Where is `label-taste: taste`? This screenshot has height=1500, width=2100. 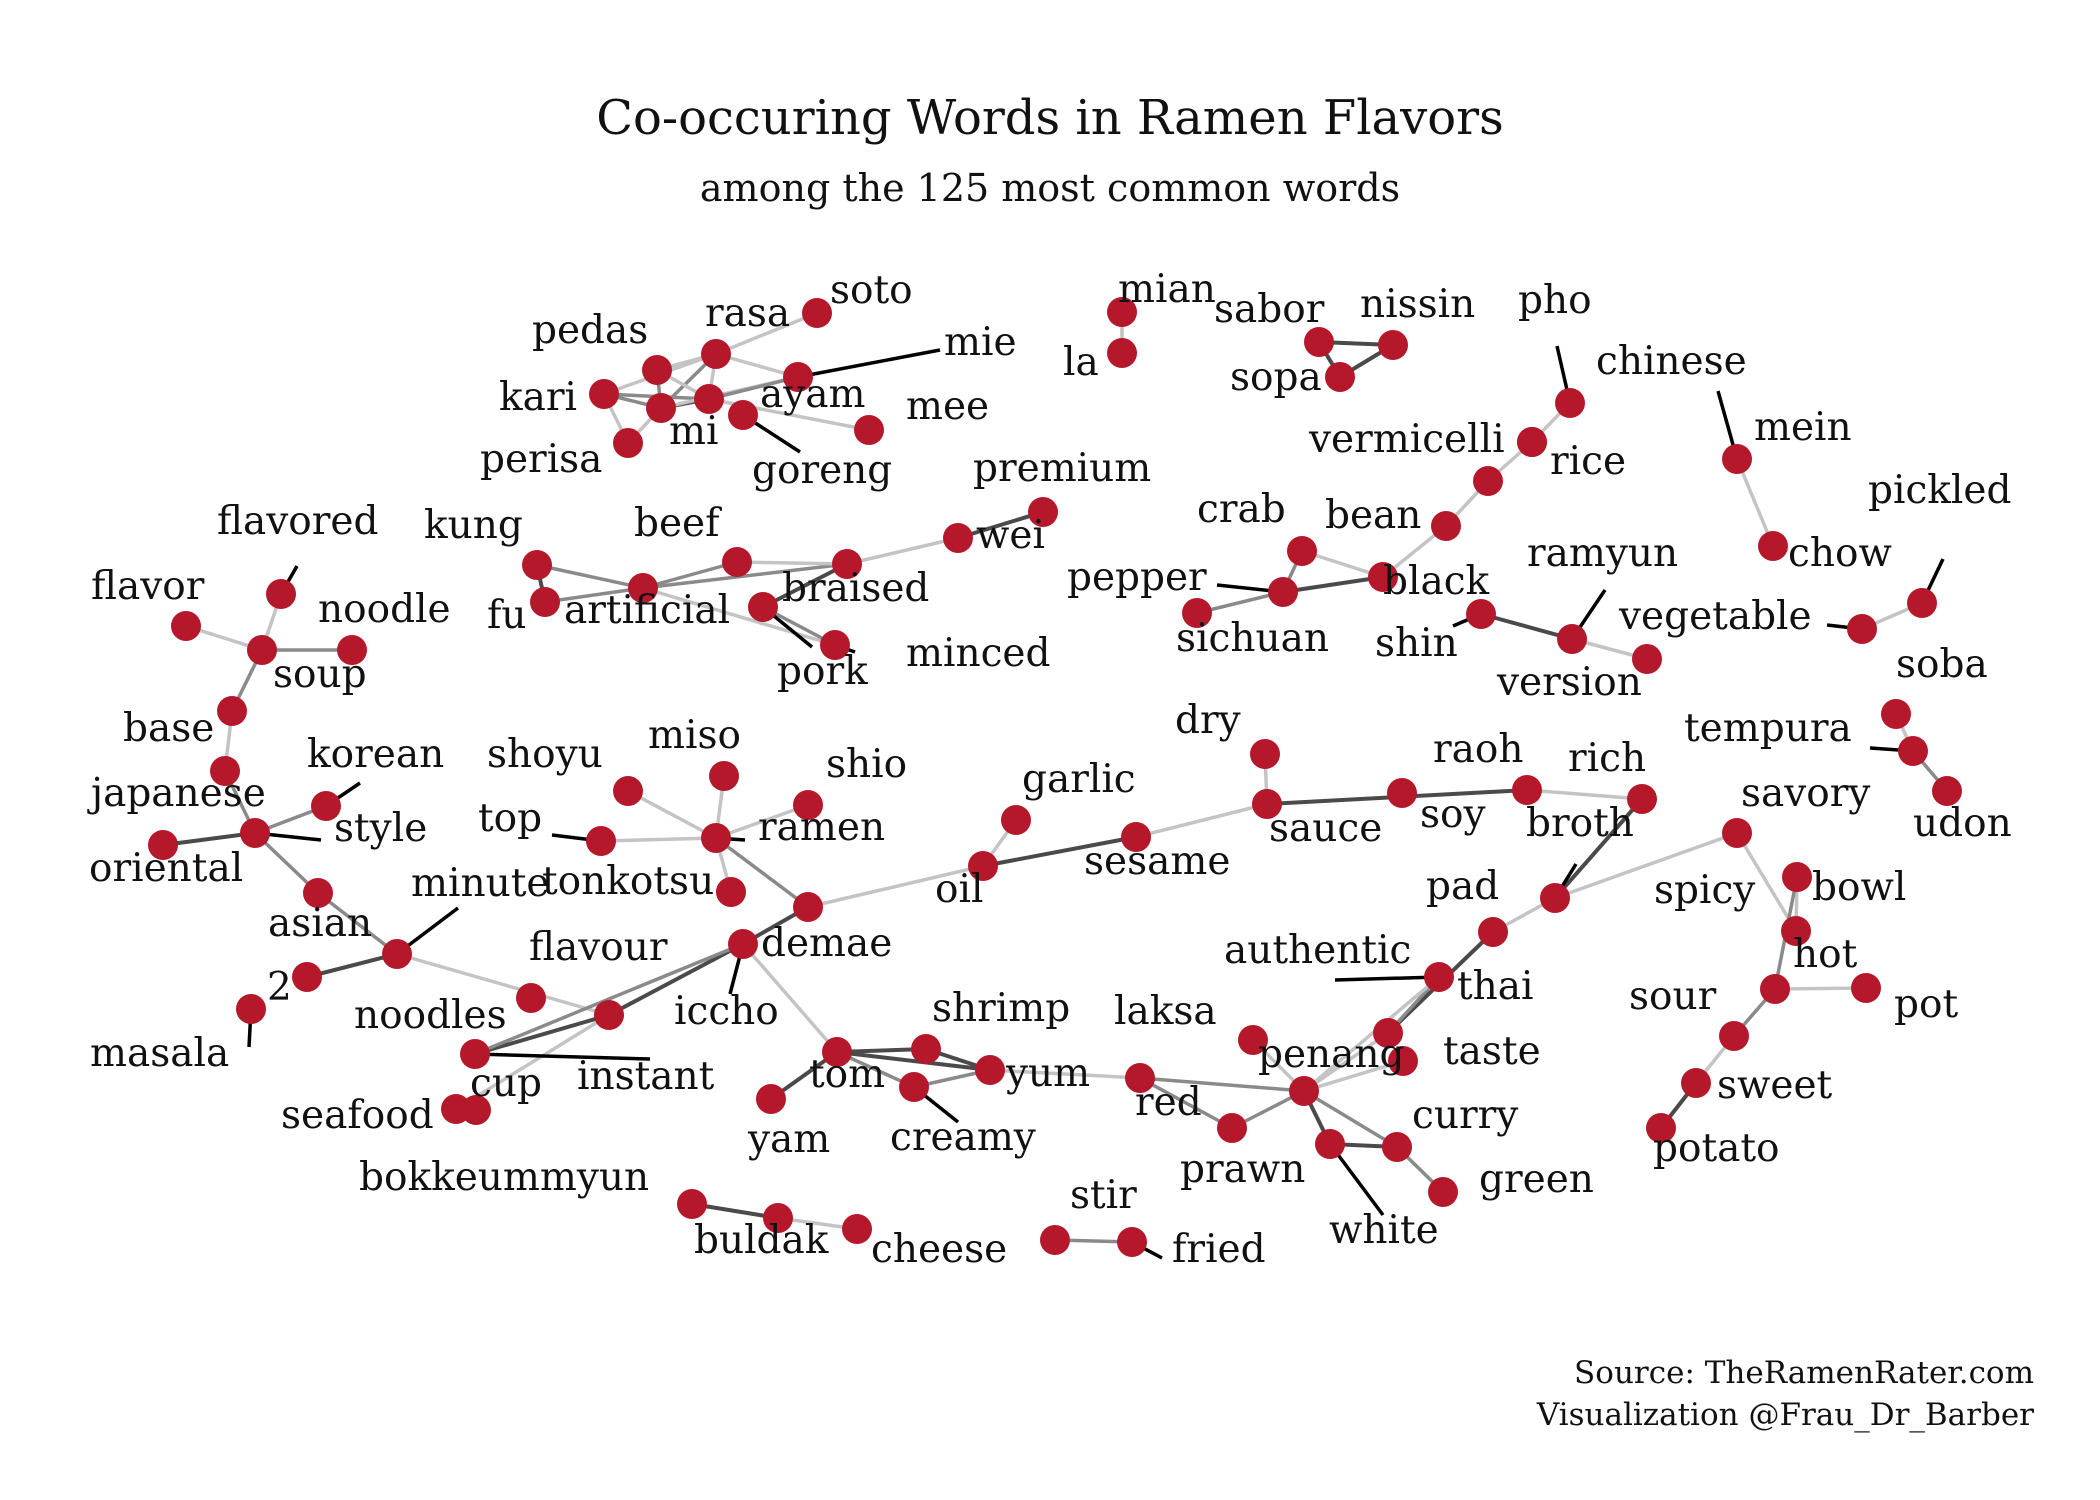 label-taste: taste is located at coordinates (1492, 1051).